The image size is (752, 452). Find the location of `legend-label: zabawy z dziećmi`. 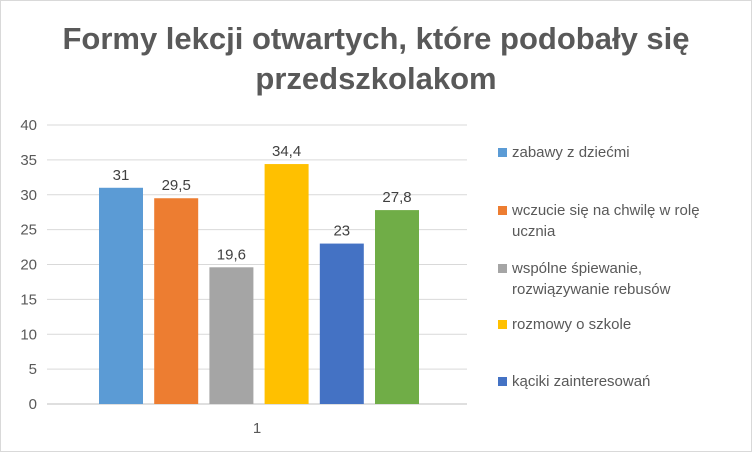

legend-label: zabawy z dziećmi is located at coordinates (571, 152).